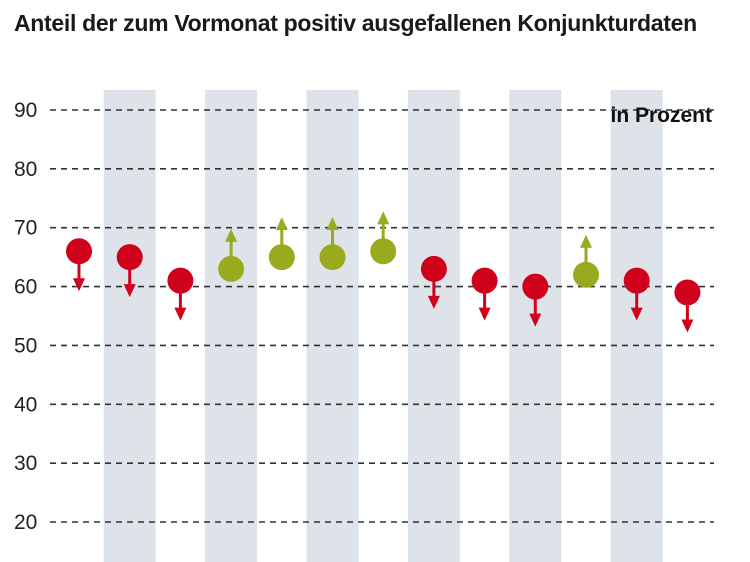 The height and width of the screenshot is (562, 750). Describe the element at coordinates (661, 115) in the screenshot. I see `unit-label: in Prozent` at that location.